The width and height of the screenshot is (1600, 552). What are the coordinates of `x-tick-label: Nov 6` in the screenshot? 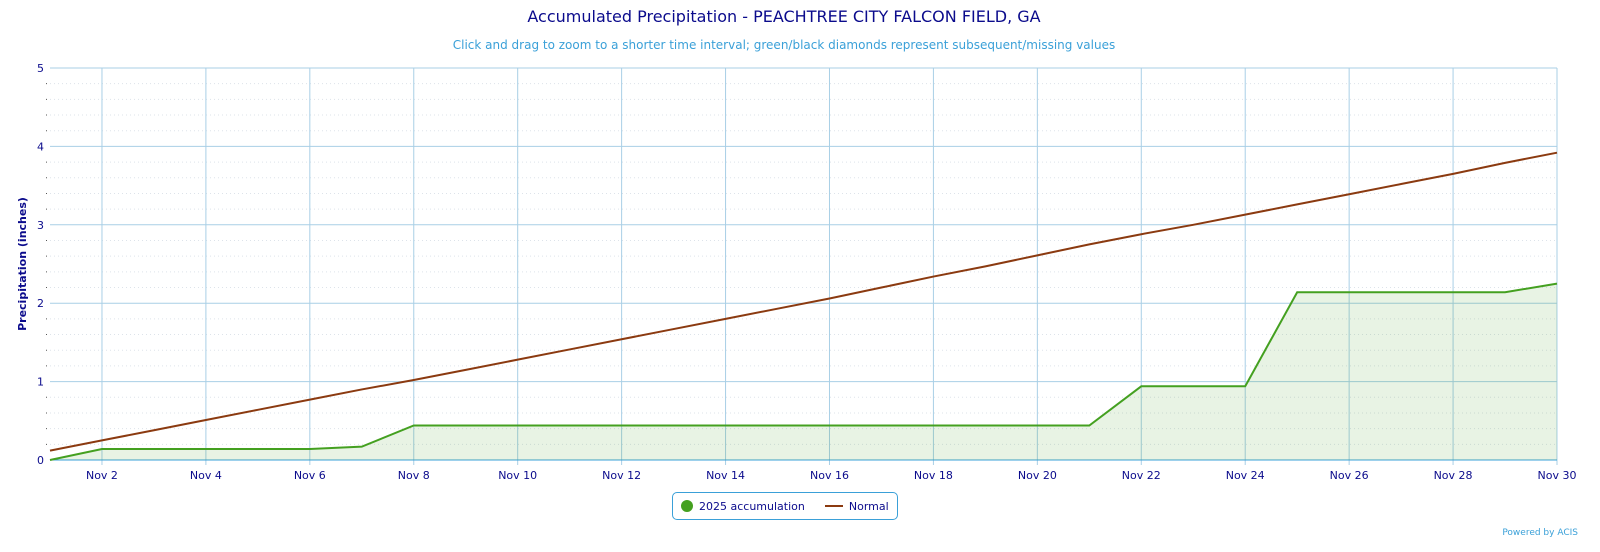 It's located at (310, 475).